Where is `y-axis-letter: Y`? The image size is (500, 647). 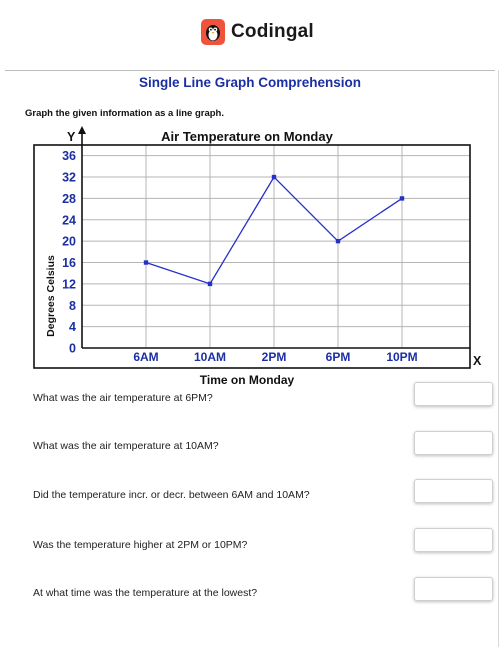
y-axis-letter: Y is located at coordinates (71, 137).